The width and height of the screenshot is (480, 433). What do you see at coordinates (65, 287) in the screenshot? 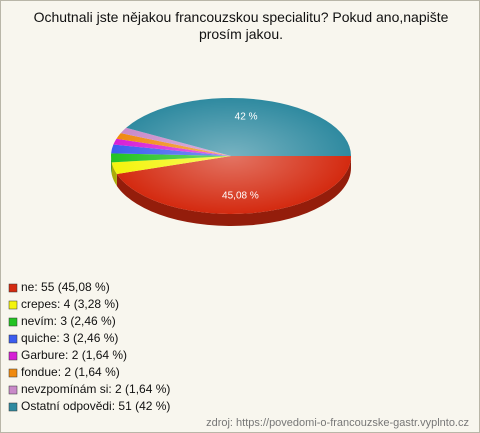
I see `legend-label: ne: 55 (45,08 %)` at bounding box center [65, 287].